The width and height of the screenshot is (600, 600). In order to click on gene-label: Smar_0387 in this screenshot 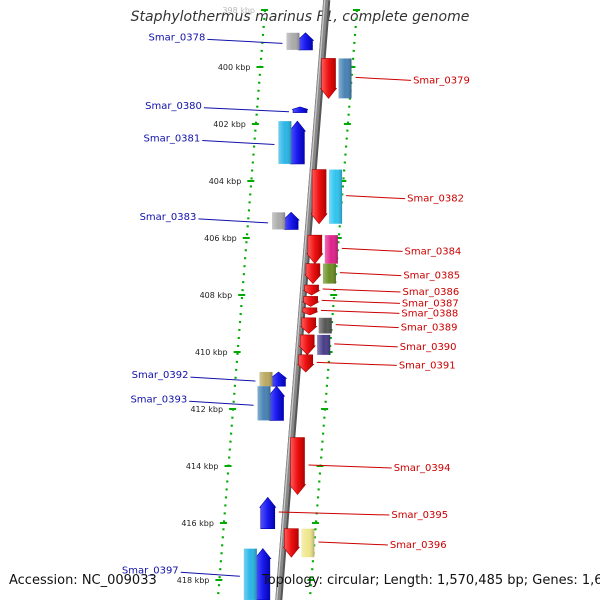, I will do `click(430, 303)`.